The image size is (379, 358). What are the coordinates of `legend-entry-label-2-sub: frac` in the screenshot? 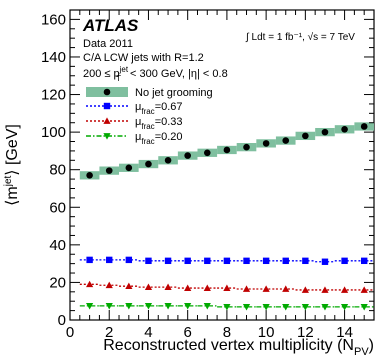 It's located at (147, 126).